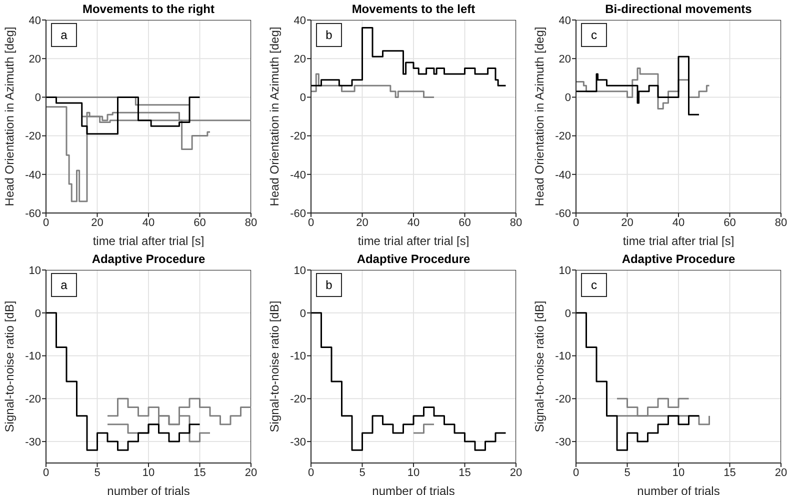 The height and width of the screenshot is (495, 795). Describe the element at coordinates (678, 9) in the screenshot. I see `chart-title: Bi-directional movements` at that location.